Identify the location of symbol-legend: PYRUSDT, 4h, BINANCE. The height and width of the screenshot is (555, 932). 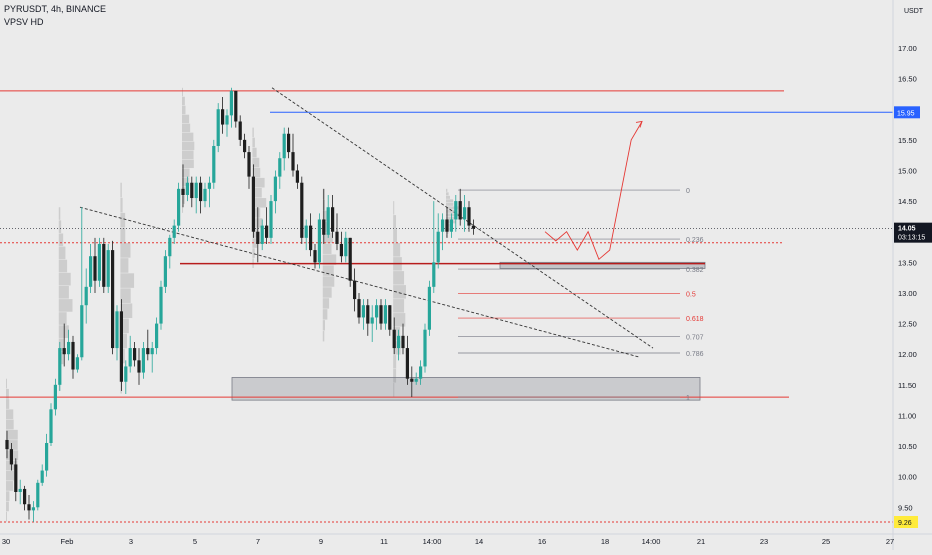
(55, 9).